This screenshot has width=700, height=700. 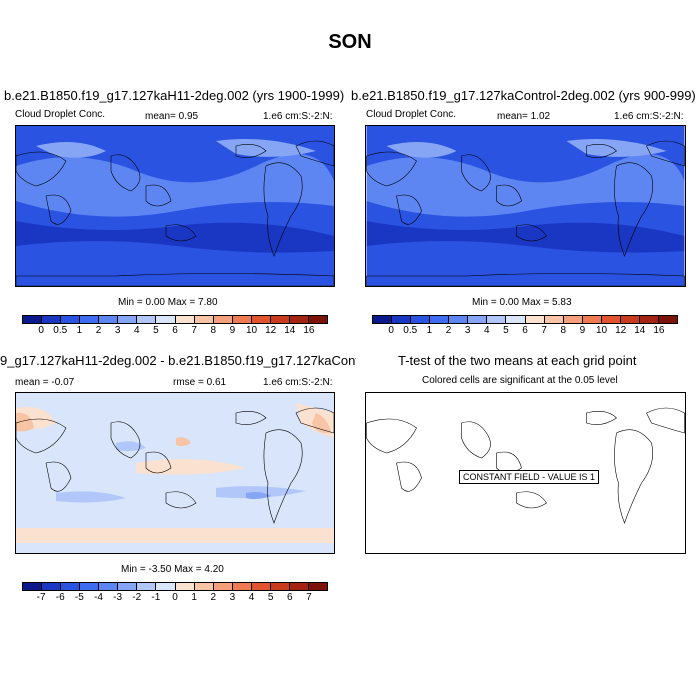 I want to click on colorbar-tick-label: 16, so click(x=659, y=330).